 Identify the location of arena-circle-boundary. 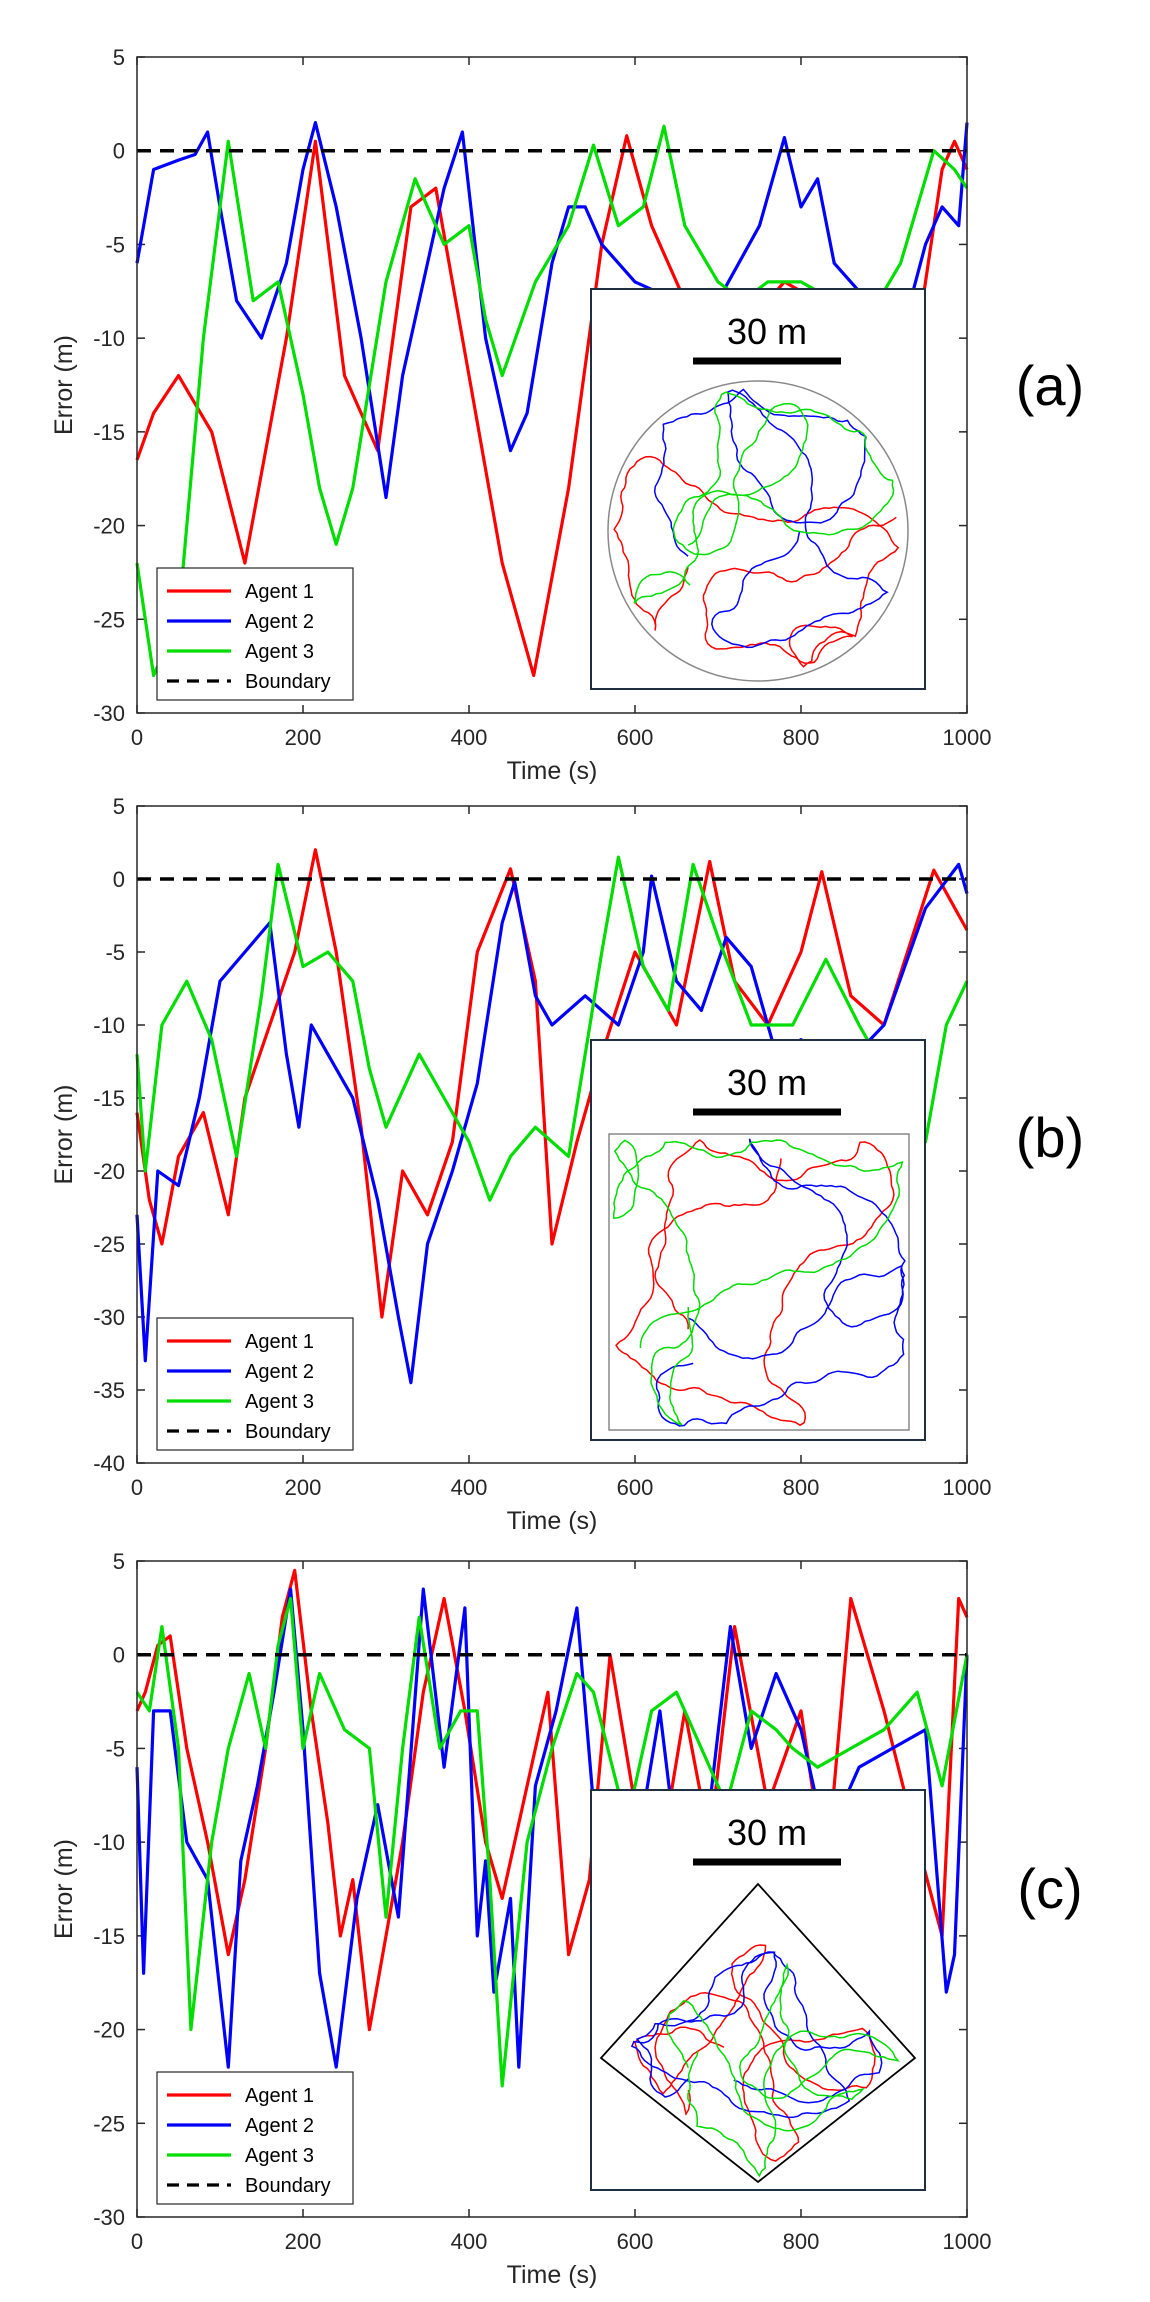
(758, 531).